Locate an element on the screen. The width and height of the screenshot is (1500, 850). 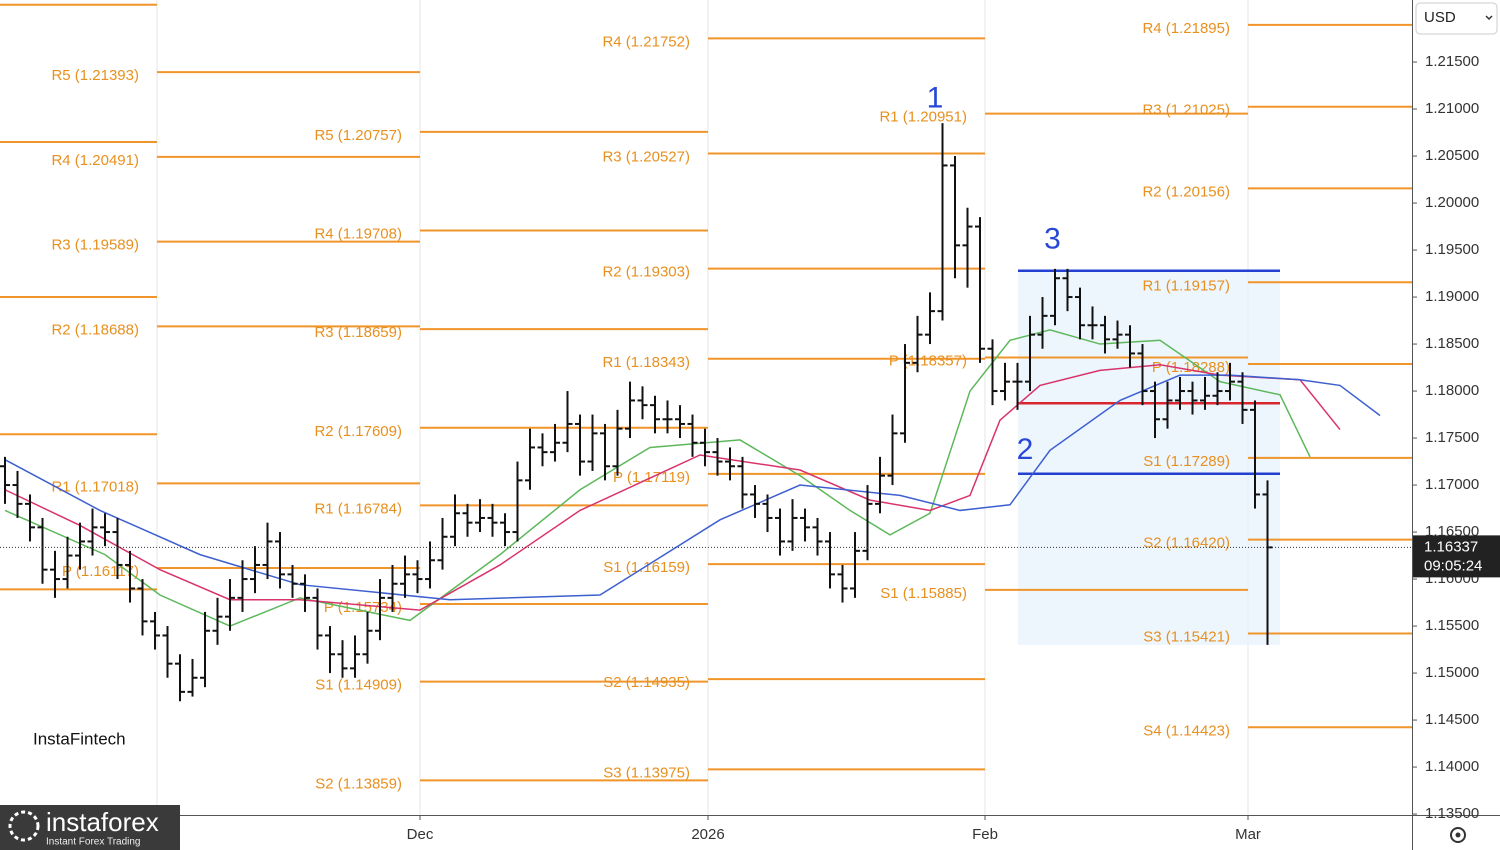
brand-top: InstaFintech is located at coordinates (79, 738).